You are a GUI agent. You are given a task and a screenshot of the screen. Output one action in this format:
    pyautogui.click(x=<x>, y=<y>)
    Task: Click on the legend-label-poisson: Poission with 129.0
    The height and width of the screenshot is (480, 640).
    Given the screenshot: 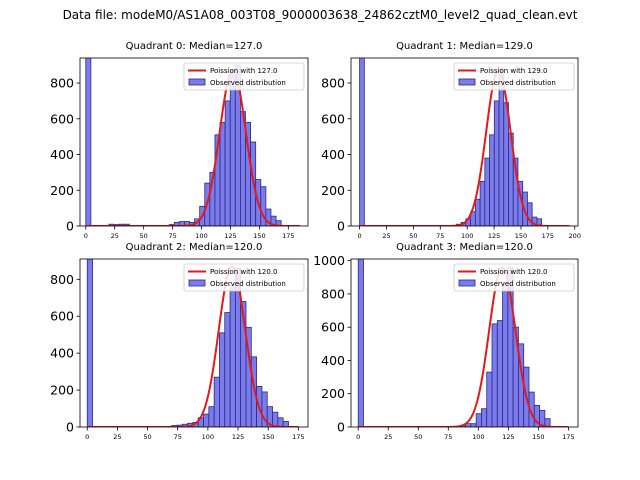 What is the action you would take?
    pyautogui.click(x=514, y=71)
    